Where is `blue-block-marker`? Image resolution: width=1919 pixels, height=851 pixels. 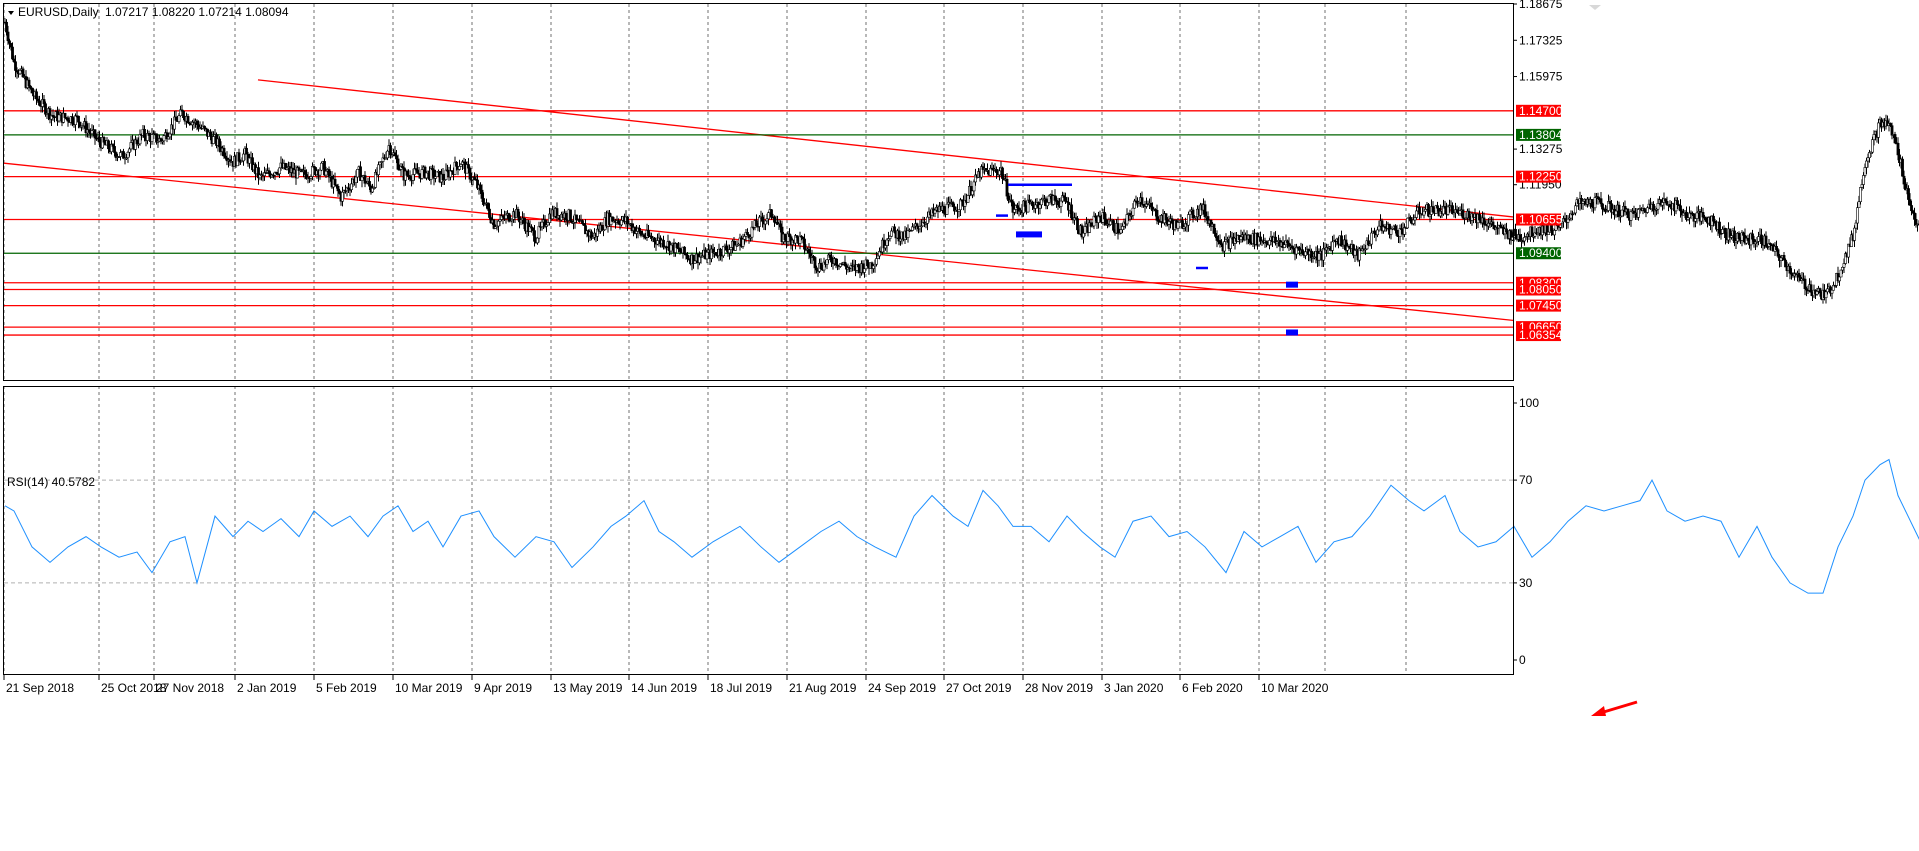 blue-block-marker is located at coordinates (1029, 234).